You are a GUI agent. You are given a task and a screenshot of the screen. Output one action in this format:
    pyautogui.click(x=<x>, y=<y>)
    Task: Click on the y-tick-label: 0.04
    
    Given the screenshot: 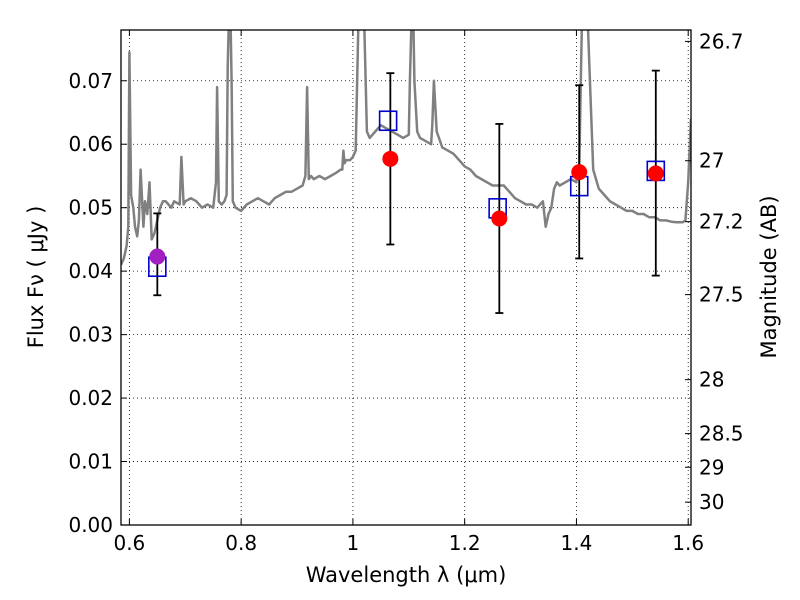 What is the action you would take?
    pyautogui.click(x=90, y=271)
    